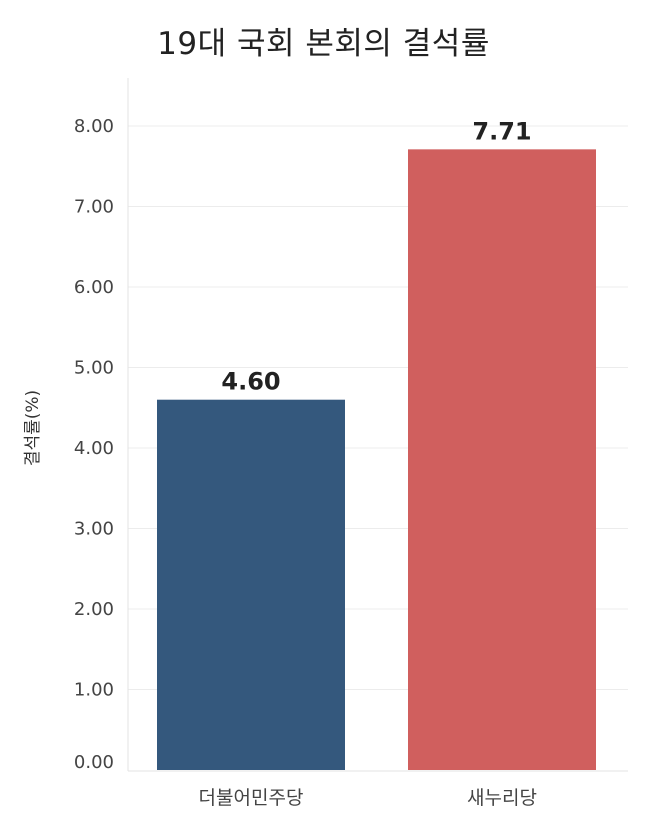  What do you see at coordinates (94, 690) in the screenshot?
I see `y-tick-label: 1.00` at bounding box center [94, 690].